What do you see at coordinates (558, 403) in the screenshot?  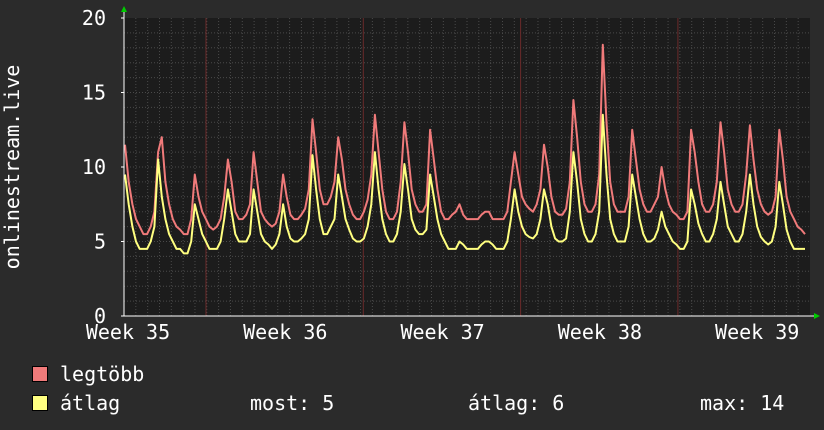 I see `stat-avg-value: 6` at bounding box center [558, 403].